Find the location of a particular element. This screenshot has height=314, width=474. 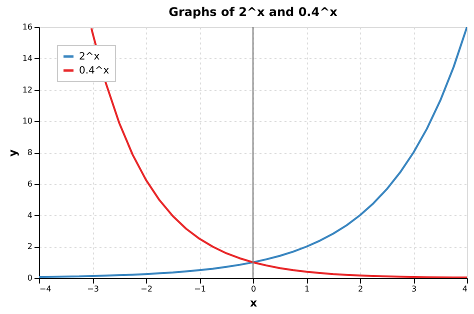

x-tick-label: −4 is located at coordinates (46, 289).